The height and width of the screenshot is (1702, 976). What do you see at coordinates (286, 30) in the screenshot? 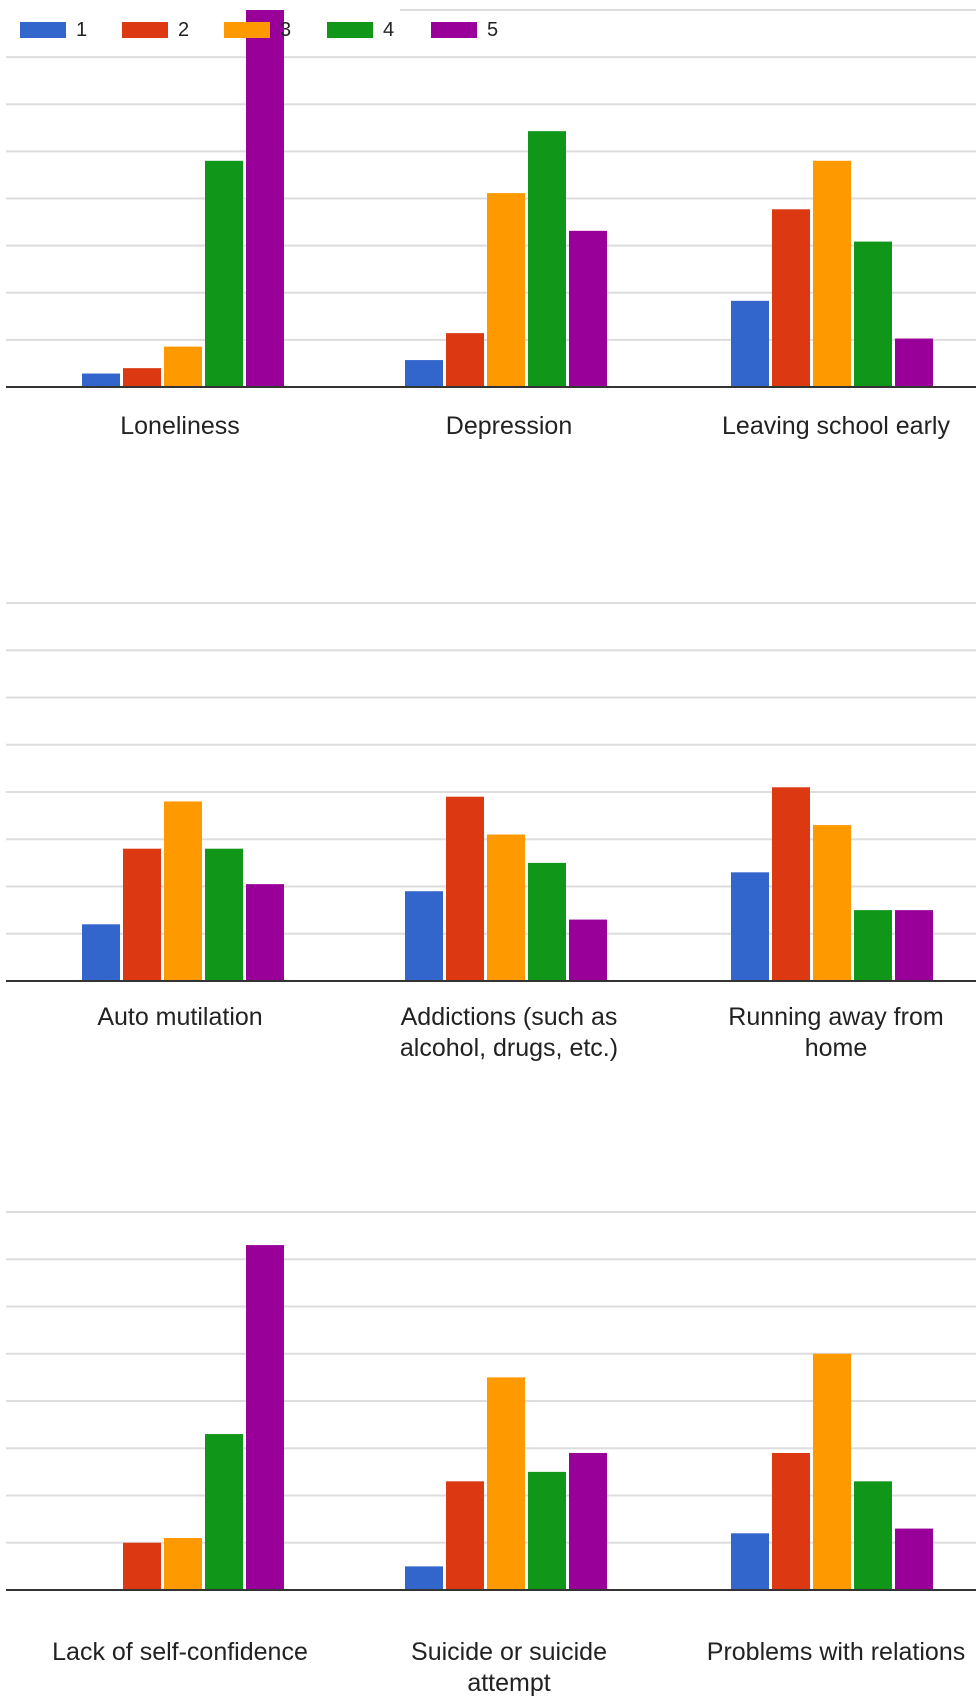
I see `legend-label: 3` at bounding box center [286, 30].